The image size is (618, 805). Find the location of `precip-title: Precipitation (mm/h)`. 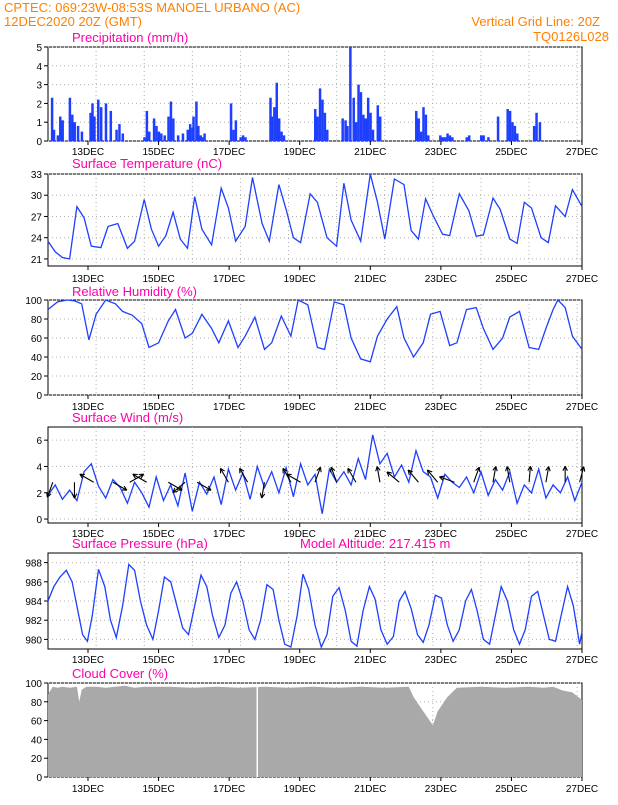

precip-title: Precipitation (mm/h) is located at coordinates (130, 37).